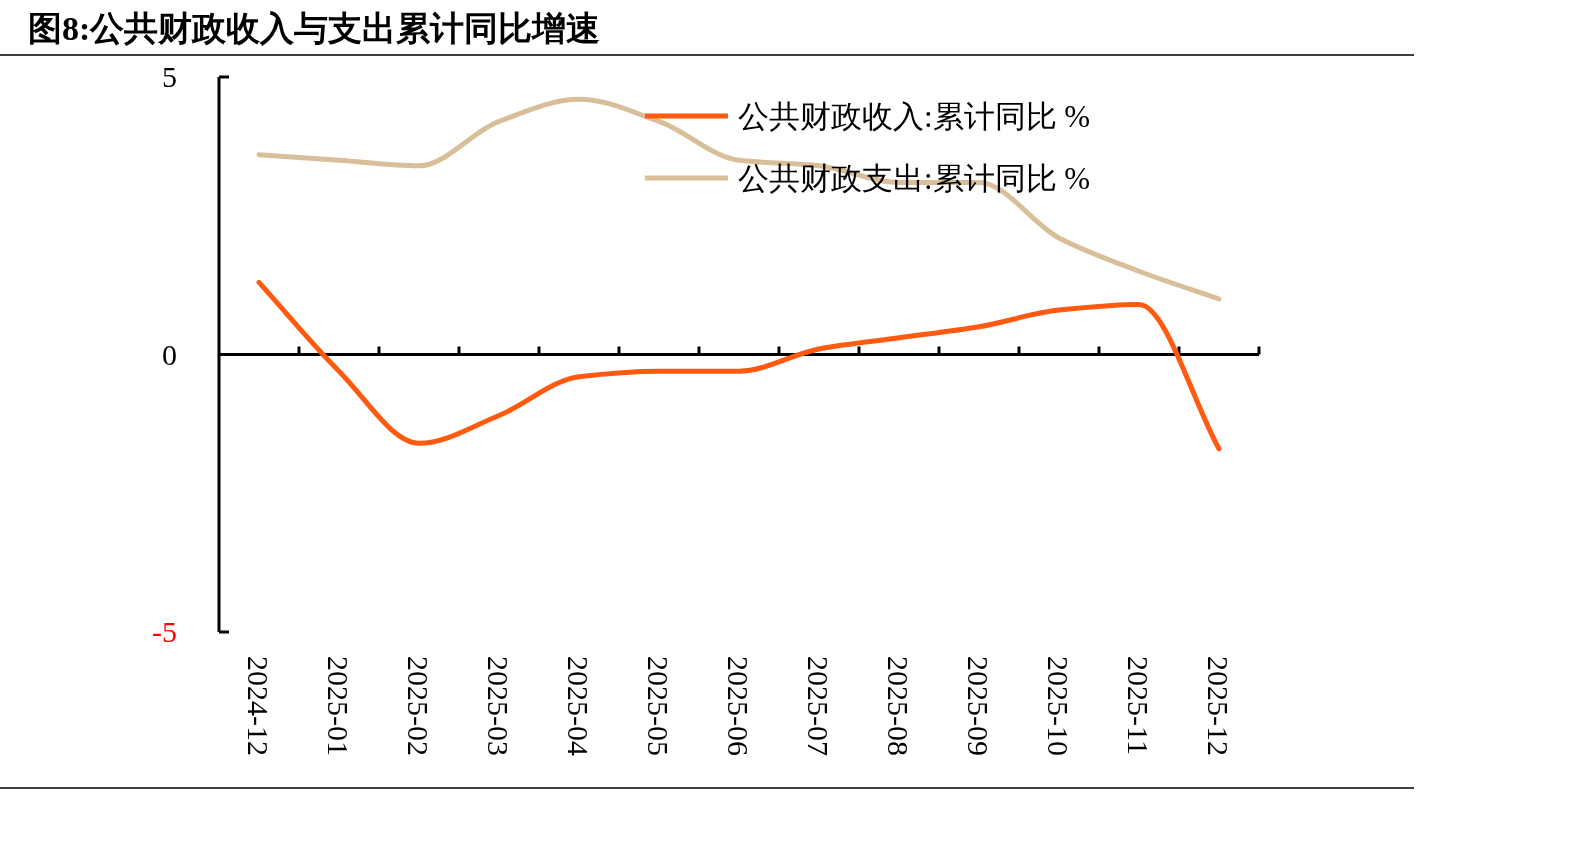 Image resolution: width=1571 pixels, height=849 pixels. What do you see at coordinates (418, 706) in the screenshot?
I see `x-tick-label: 2025-02` at bounding box center [418, 706].